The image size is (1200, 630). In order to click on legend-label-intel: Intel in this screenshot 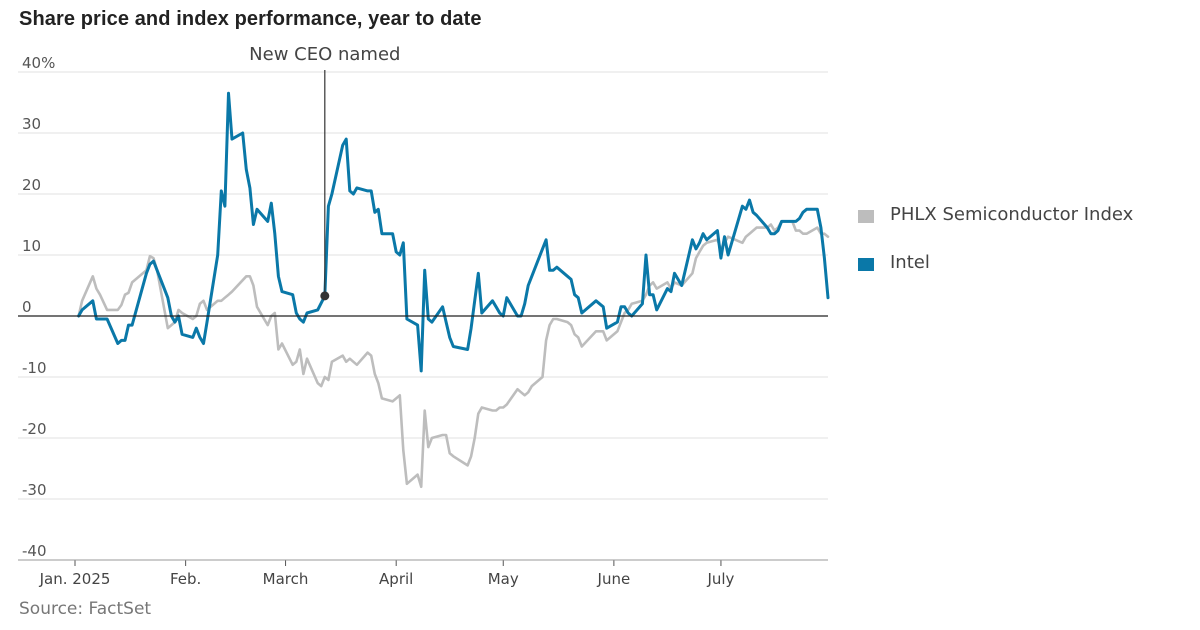, I will do `click(910, 262)`.